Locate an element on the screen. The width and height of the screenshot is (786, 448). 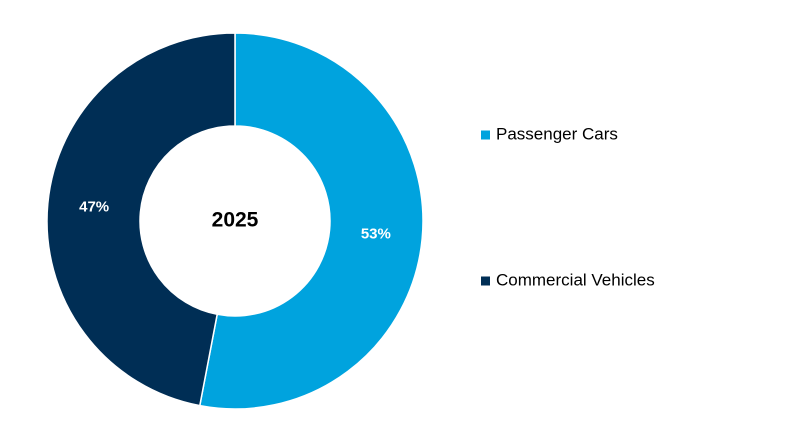
slice-labels: 53% 47% is located at coordinates (235, 221).